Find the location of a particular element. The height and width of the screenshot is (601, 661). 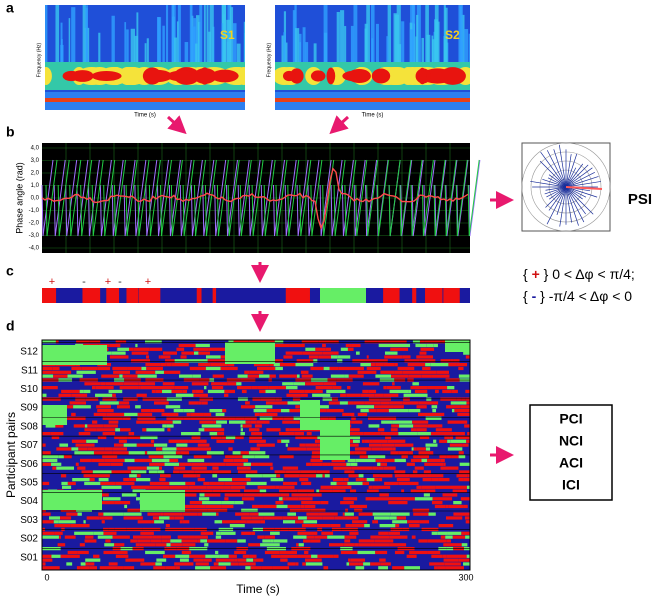

hot-blob is located at coordinates (71, 76).